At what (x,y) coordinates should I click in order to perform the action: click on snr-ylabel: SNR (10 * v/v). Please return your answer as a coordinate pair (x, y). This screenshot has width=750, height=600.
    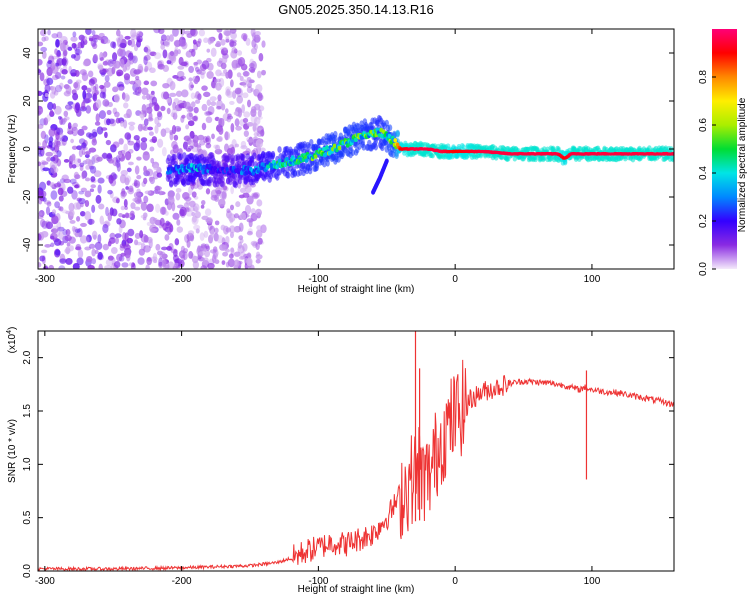
    Looking at the image, I should click on (12, 451).